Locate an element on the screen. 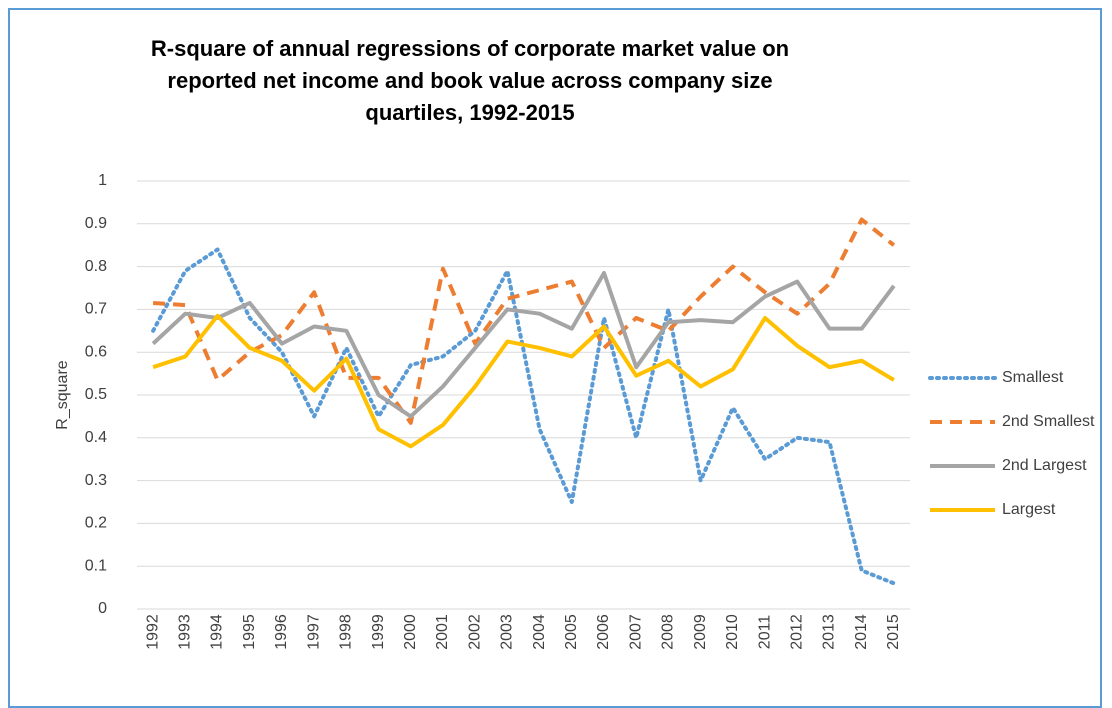 This screenshot has width=1112, height=708. x-tick-label: 1993 is located at coordinates (185, 632).